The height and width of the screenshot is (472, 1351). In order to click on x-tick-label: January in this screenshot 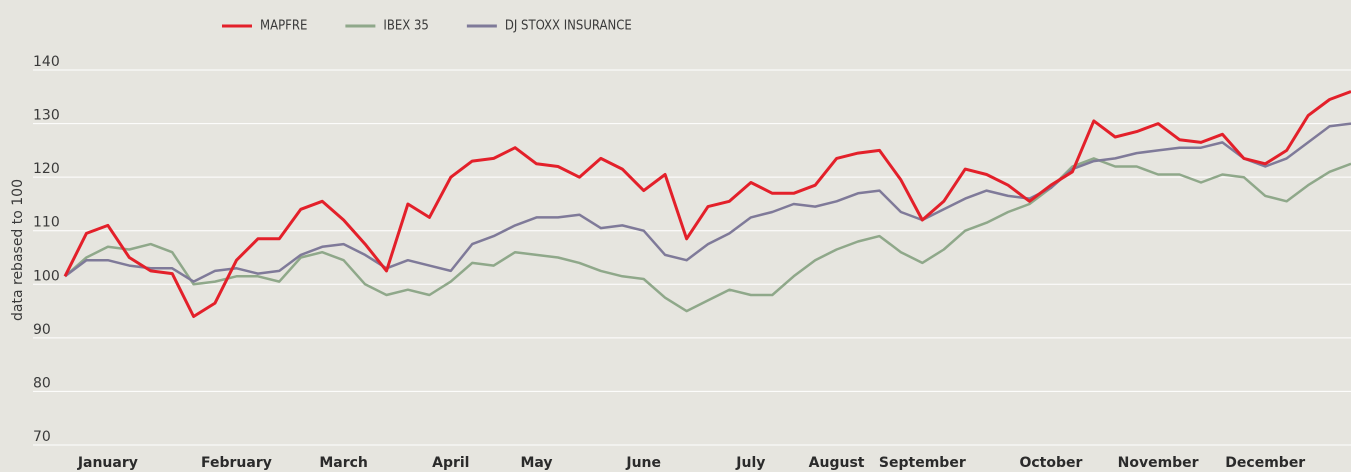, I will do `click(107, 463)`.